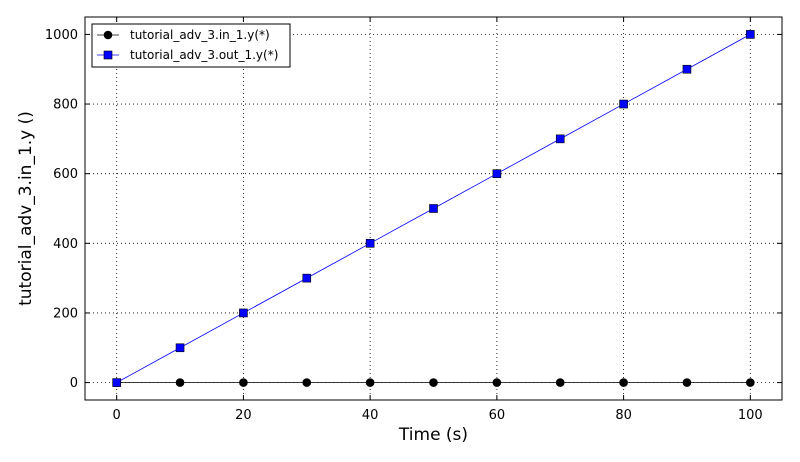 The height and width of the screenshot is (462, 800). What do you see at coordinates (433, 435) in the screenshot?
I see `x-axis-label: Time (s)` at bounding box center [433, 435].